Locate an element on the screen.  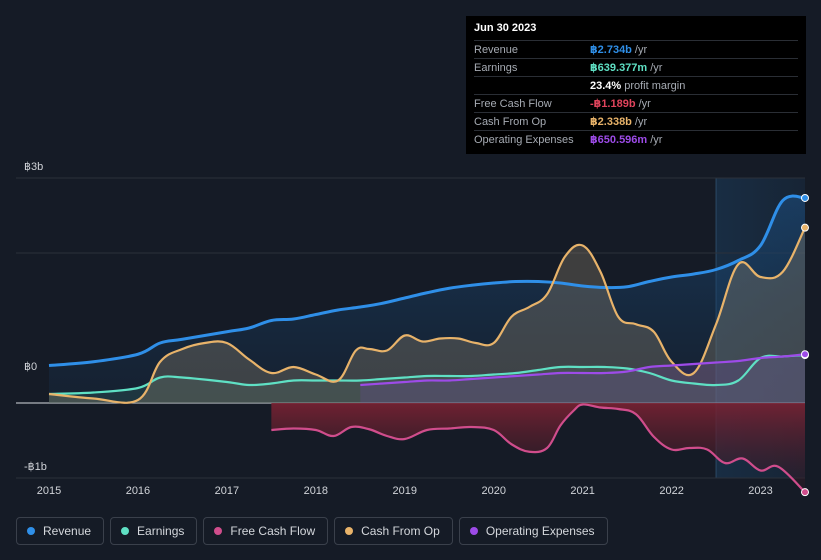
legend-item-operating-expenses: Operating Expenses is located at coordinates (533, 531).